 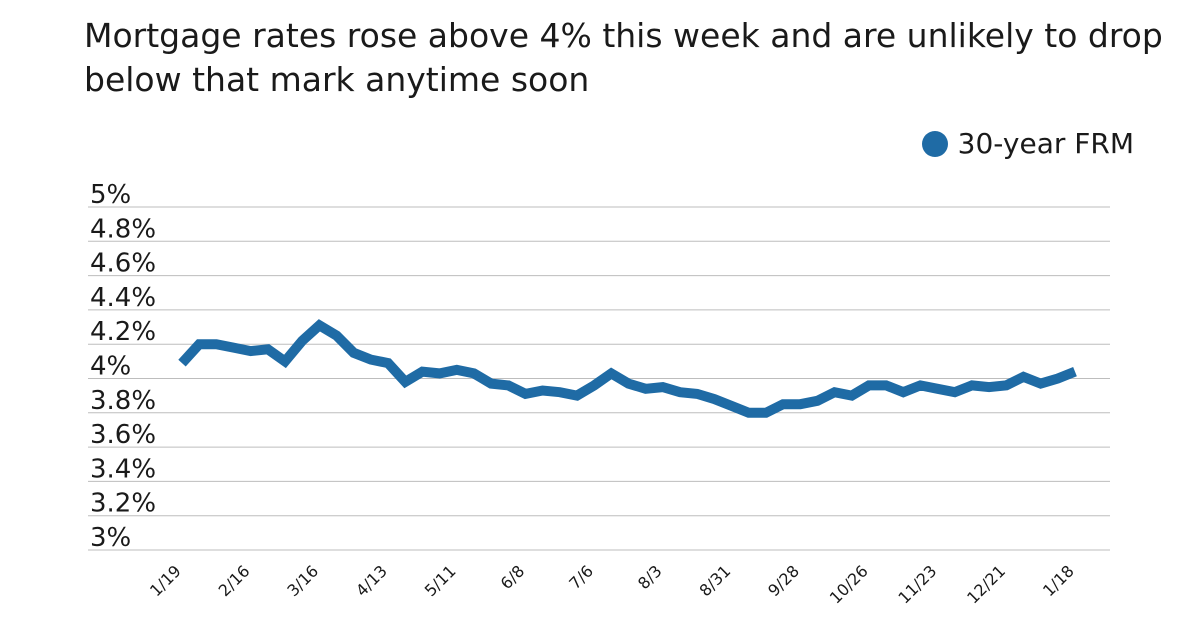 What do you see at coordinates (165, 580) in the screenshot?
I see `x-tick-label: 1/19` at bounding box center [165, 580].